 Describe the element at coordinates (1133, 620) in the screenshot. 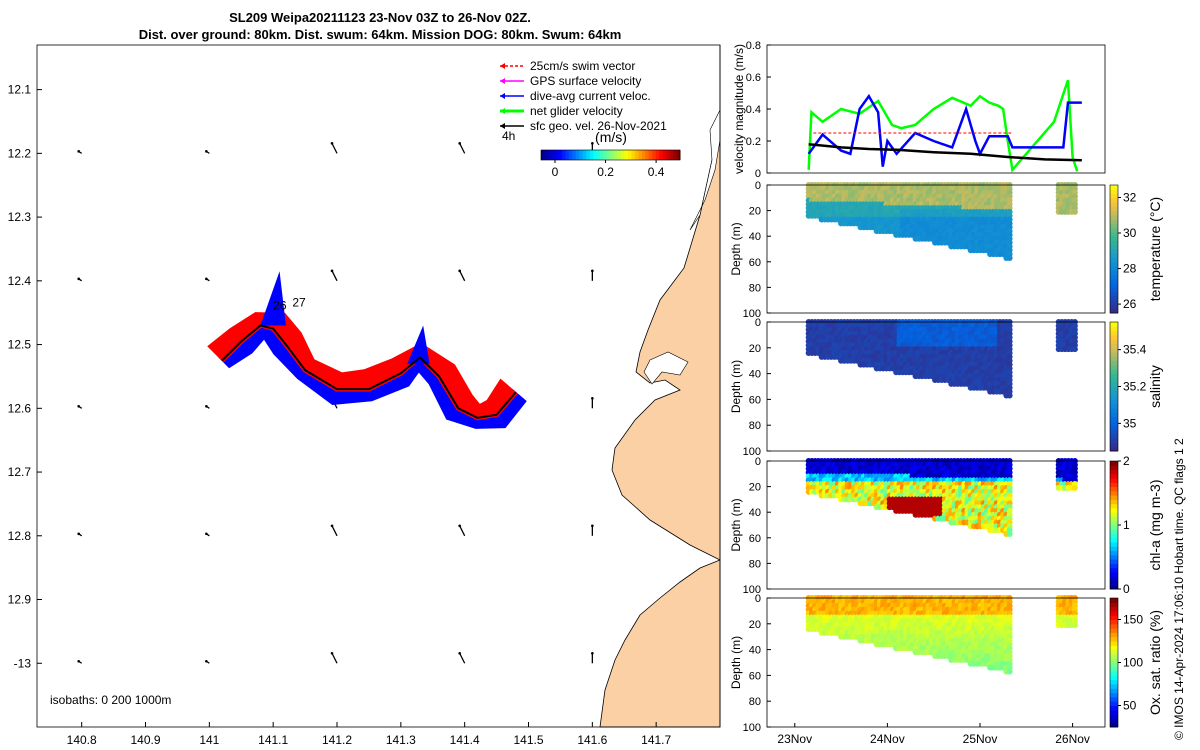

I see `section-colorbar-tick-label: 150` at that location.